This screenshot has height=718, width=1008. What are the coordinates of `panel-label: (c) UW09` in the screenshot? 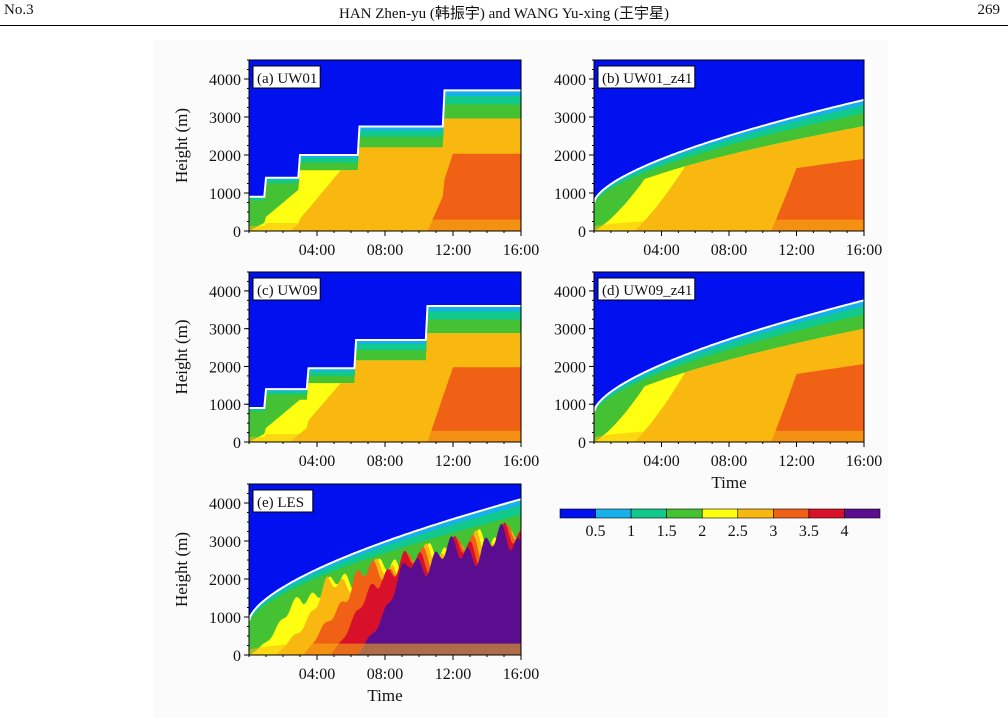 It's located at (287, 291).